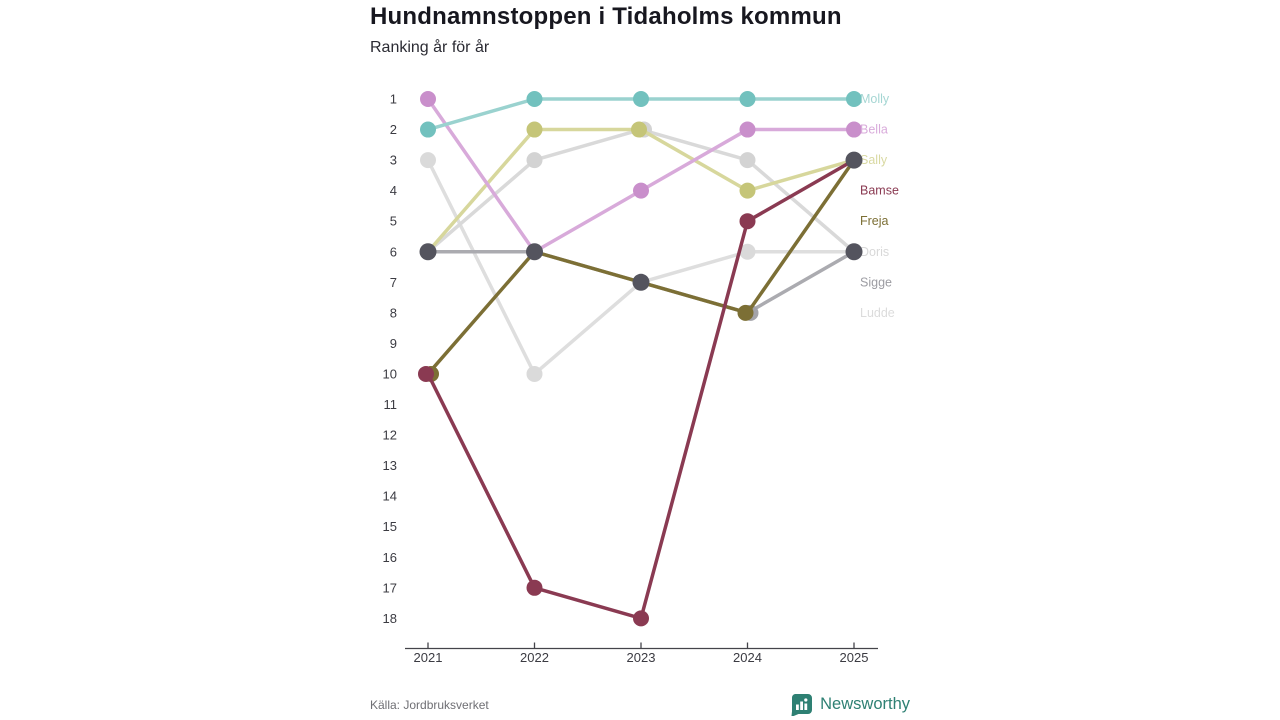 The height and width of the screenshot is (720, 1280). I want to click on year-tick-label: 2023, so click(641, 657).